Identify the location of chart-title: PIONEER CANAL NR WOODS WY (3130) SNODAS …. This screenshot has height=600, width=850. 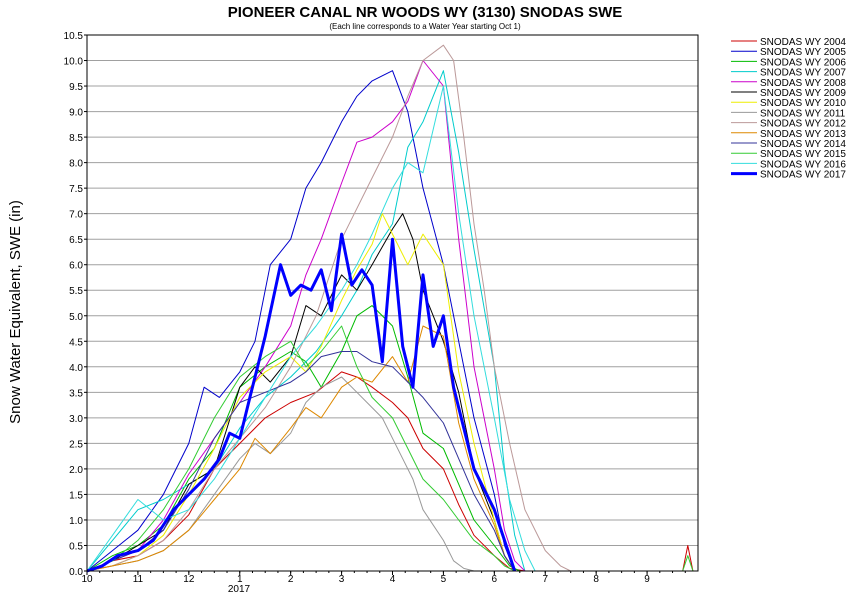
(425, 12).